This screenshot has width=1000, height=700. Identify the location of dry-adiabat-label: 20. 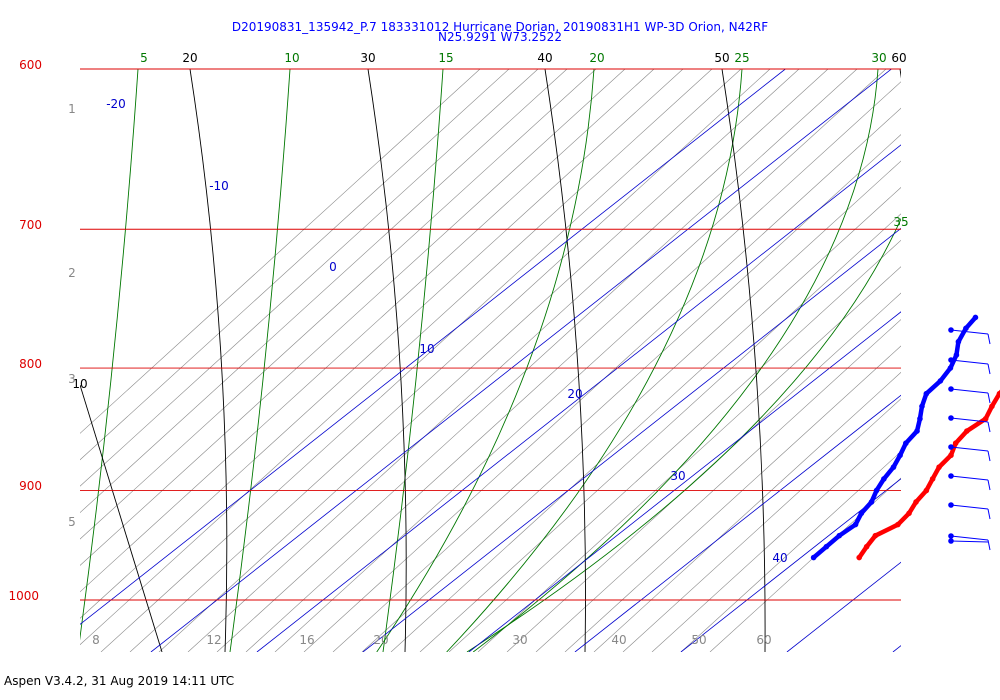
(189, 58).